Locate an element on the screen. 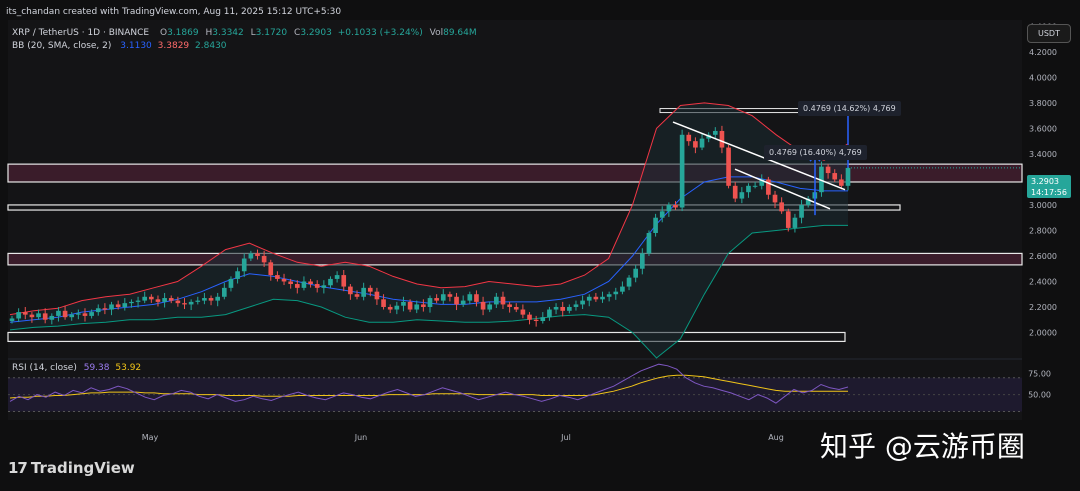 The height and width of the screenshot is (491, 1080). y-tick-label: 3.8000 is located at coordinates (1043, 103).